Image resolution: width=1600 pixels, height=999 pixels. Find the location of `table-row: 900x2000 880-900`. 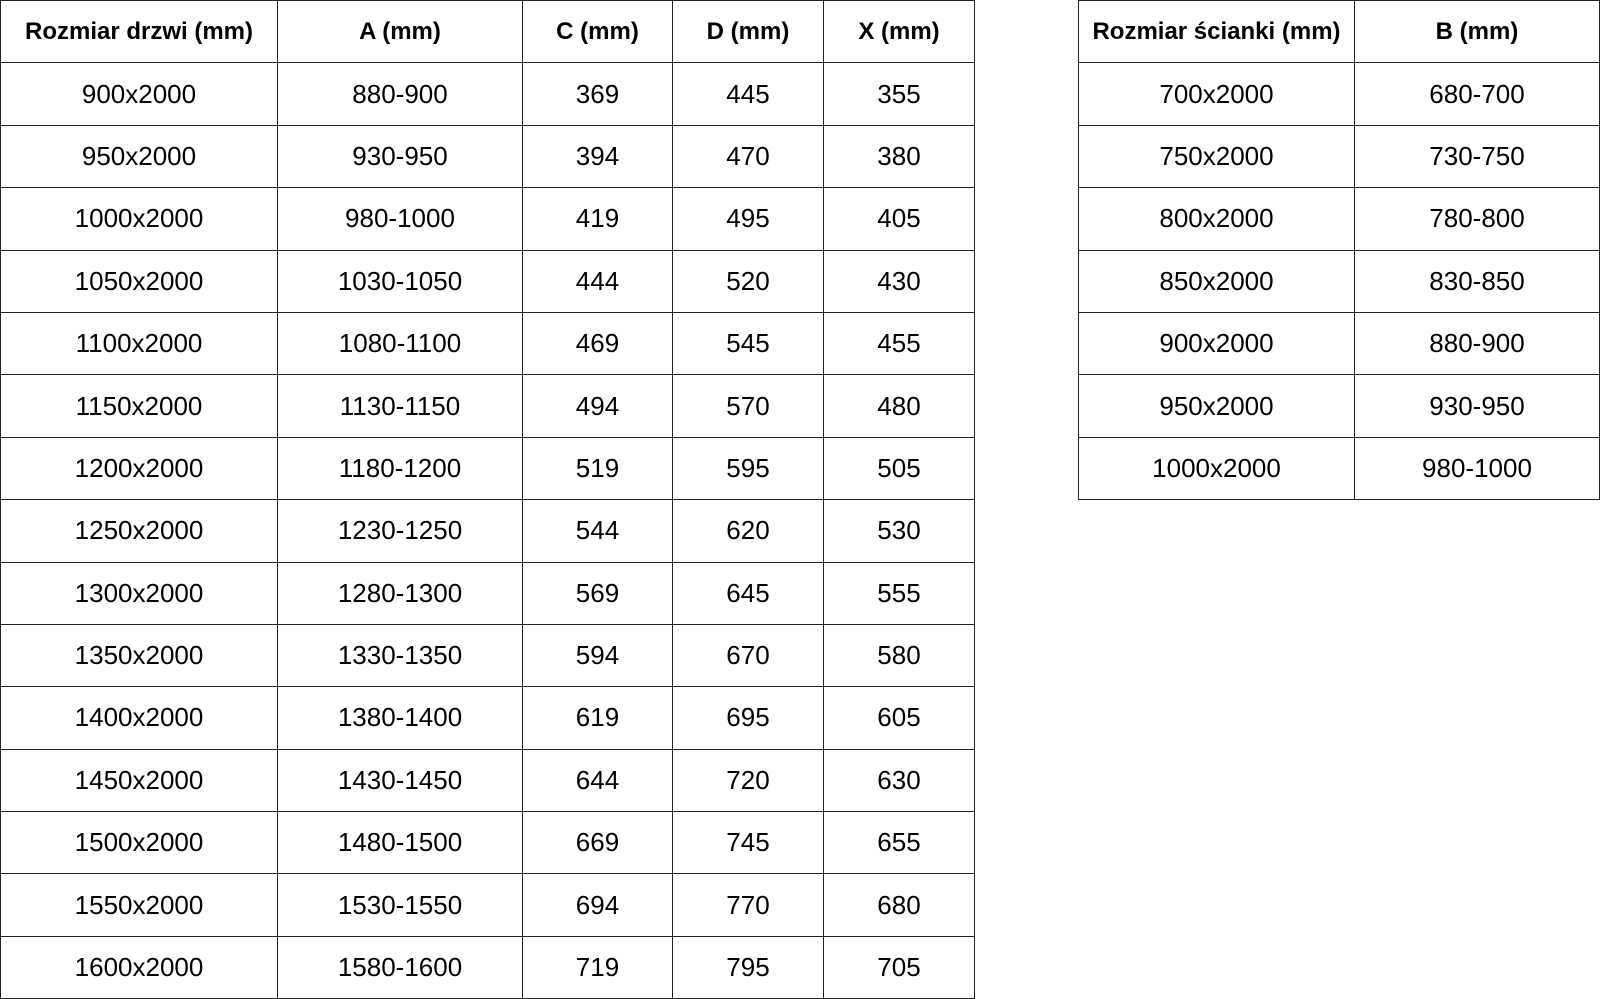

table-row: 900x2000 880-900 is located at coordinates (1339, 343).